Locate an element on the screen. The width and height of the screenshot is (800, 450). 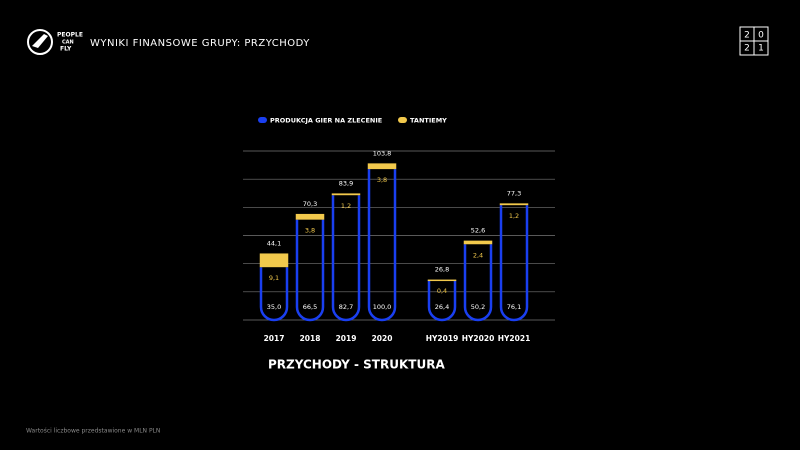
value-label: 50,2 is located at coordinates (478, 307).